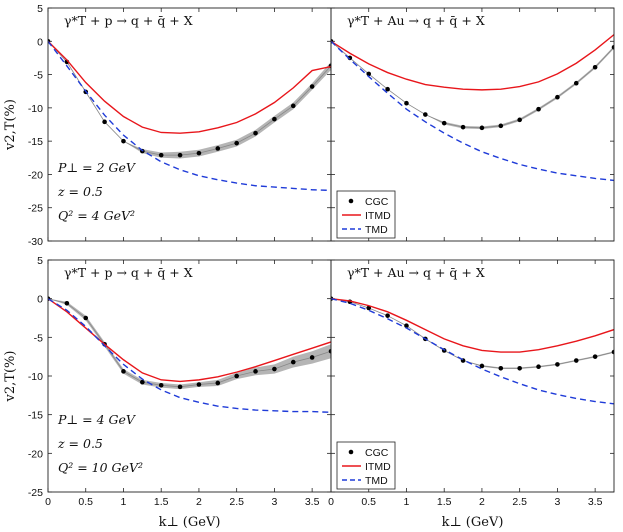 The height and width of the screenshot is (532, 623). What do you see at coordinates (97, 167) in the screenshot?
I see `annotation: P⊥ = 2 GeV` at bounding box center [97, 167].